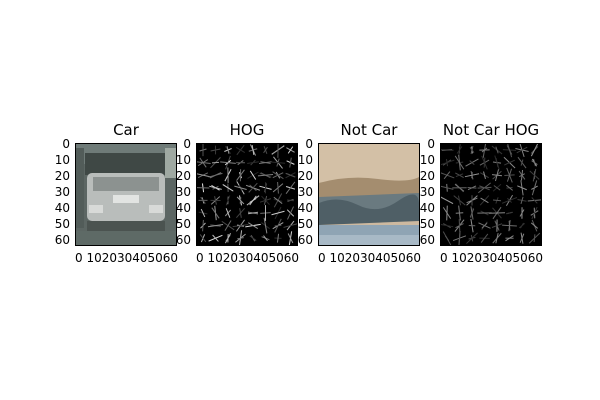  What do you see at coordinates (491, 130) in the screenshot?
I see `panel-title: Not Car HOG` at bounding box center [491, 130].